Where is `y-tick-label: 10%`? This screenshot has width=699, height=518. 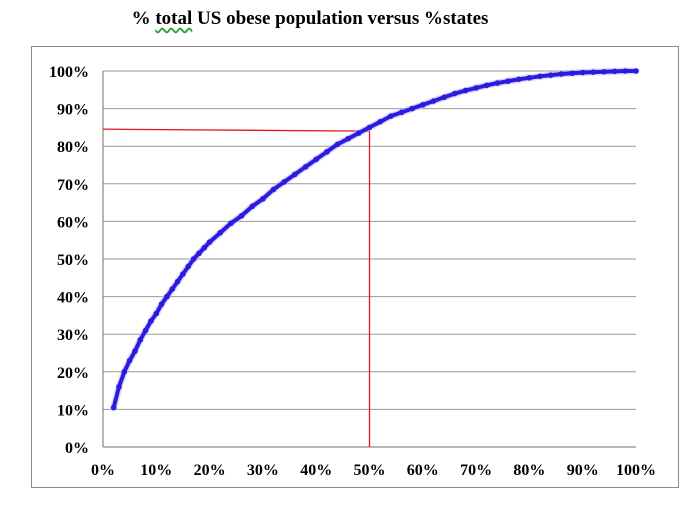 y-tick-label: 10% is located at coordinates (73, 410).